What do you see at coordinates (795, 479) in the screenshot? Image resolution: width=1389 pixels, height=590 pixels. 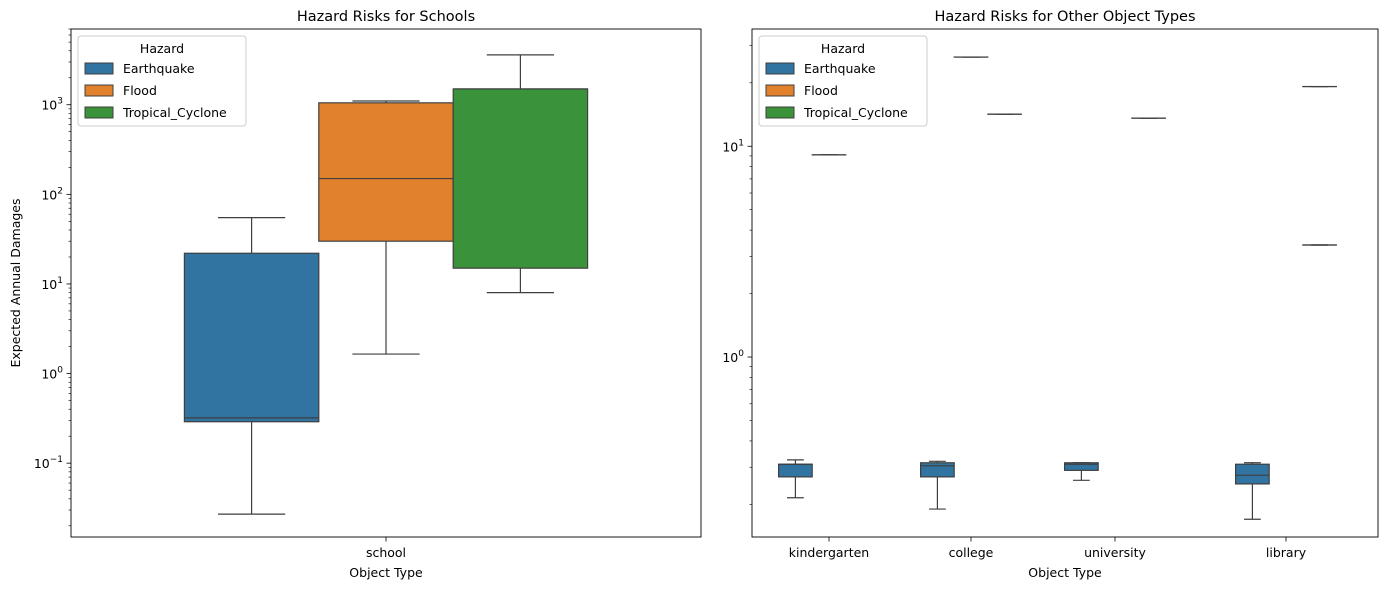 I see `box-earthquake-kindergarten` at bounding box center [795, 479].